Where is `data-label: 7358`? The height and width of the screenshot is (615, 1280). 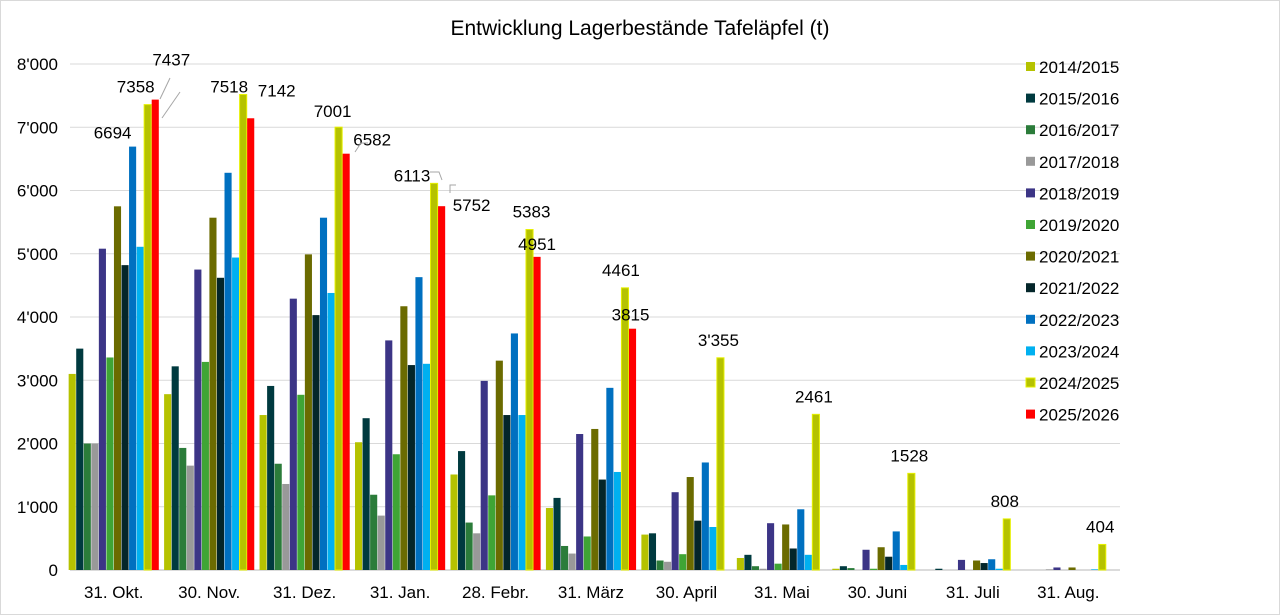
data-label: 7358 is located at coordinates (136, 87).